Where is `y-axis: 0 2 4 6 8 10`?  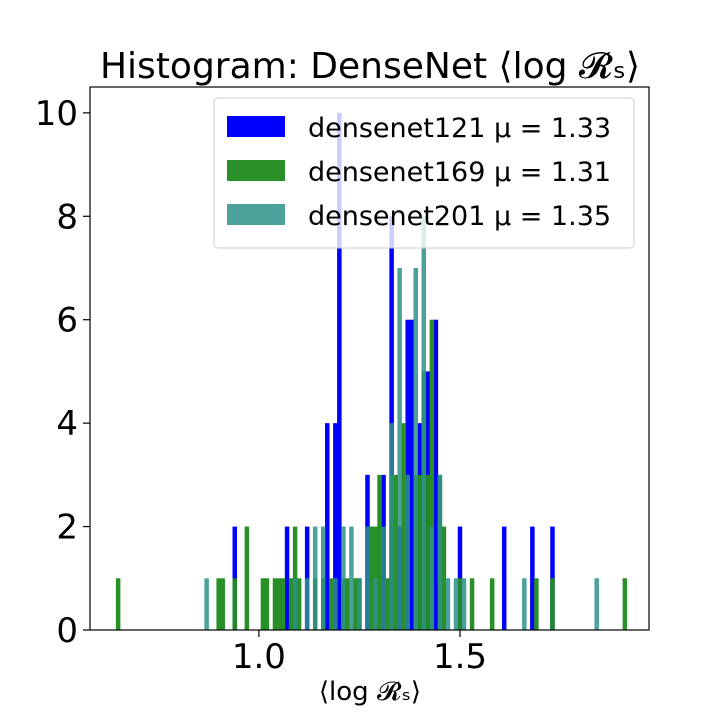
y-axis: 0 2 4 6 8 10 is located at coordinates (62, 372).